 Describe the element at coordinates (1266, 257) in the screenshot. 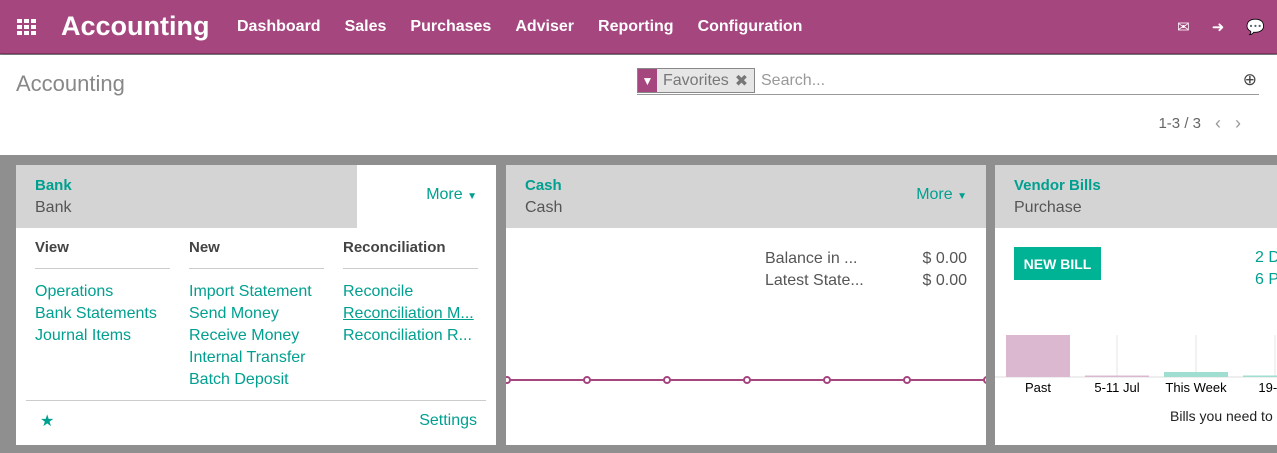

I see `stat-link-1: 2 D` at that location.